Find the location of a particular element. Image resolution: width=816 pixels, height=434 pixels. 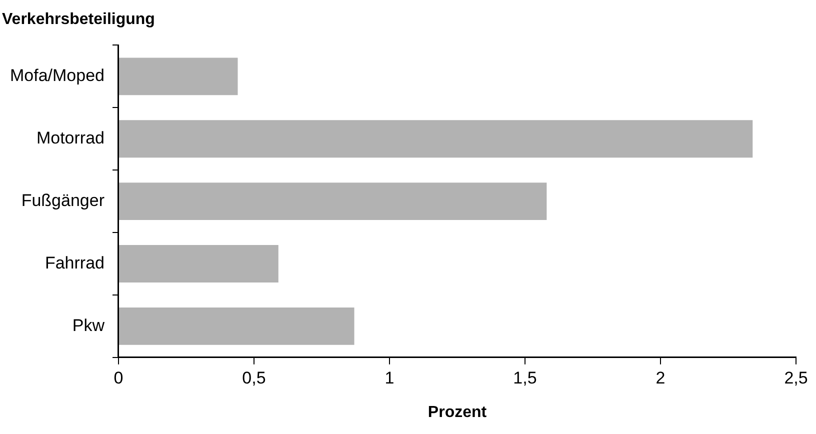

y-tick-label: Mofa/Moped is located at coordinates (57, 76).